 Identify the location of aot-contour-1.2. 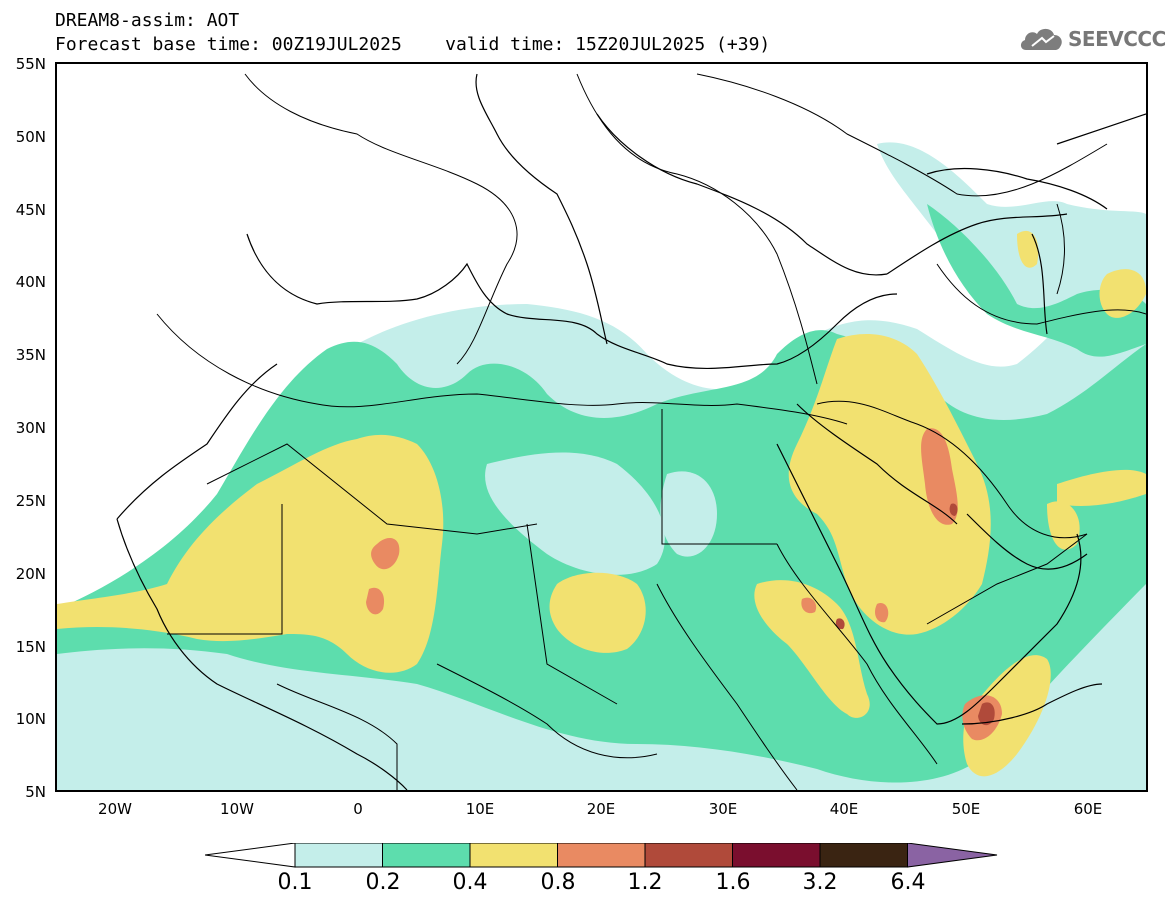
(915, 614).